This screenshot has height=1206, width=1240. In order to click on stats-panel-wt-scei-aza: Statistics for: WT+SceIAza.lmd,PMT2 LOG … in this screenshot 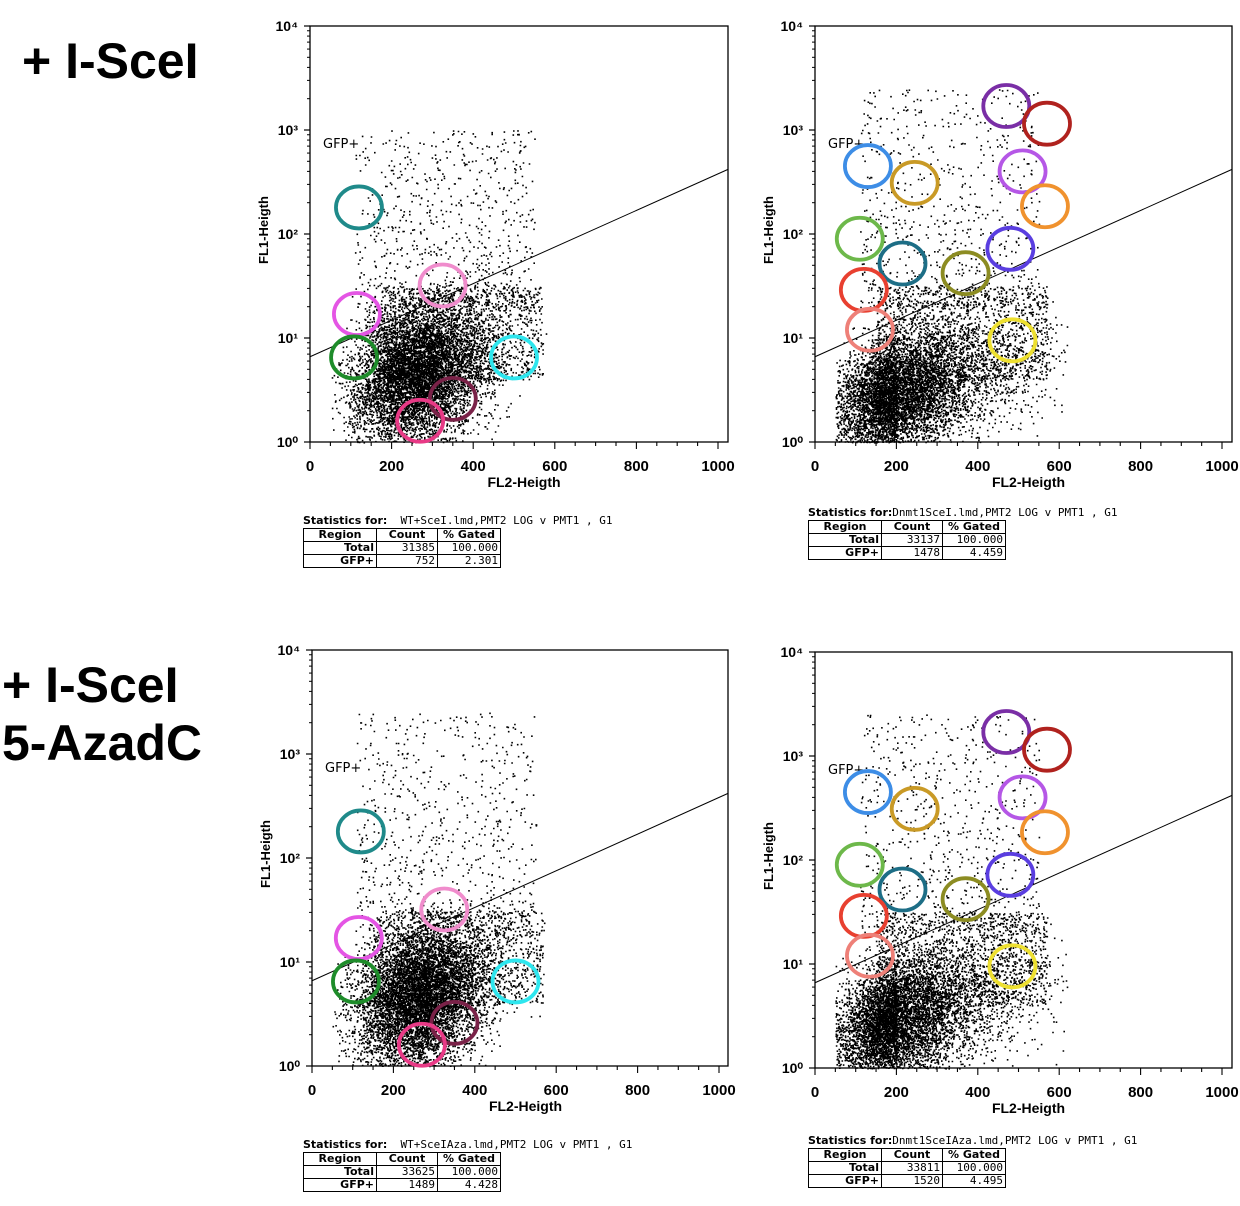, I will do `click(467, 1165)`.